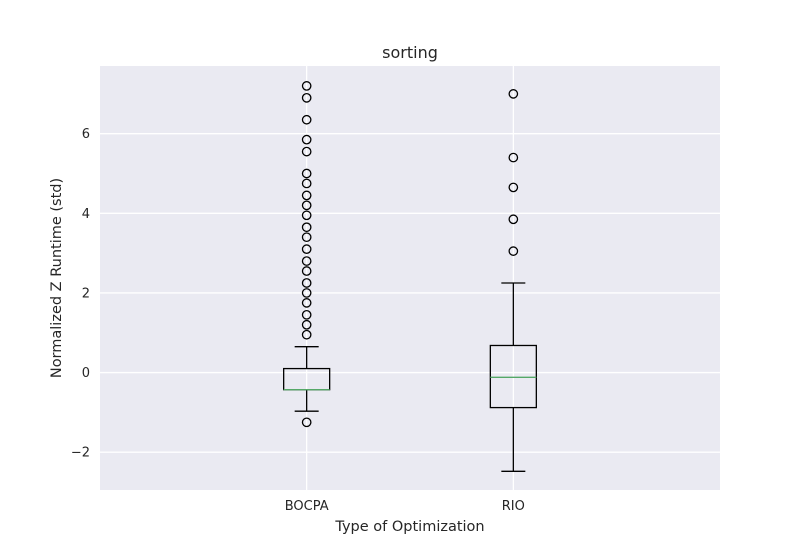  Describe the element at coordinates (86, 214) in the screenshot. I see `y-tick-label: 4` at that location.